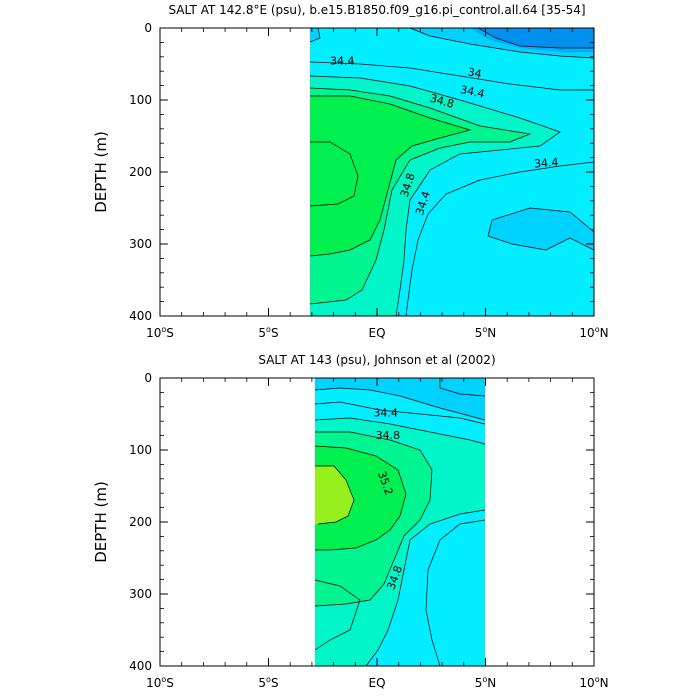 Image resolution: width=700 pixels, height=700 pixels. I want to click on contour-label: 34, so click(474, 73).